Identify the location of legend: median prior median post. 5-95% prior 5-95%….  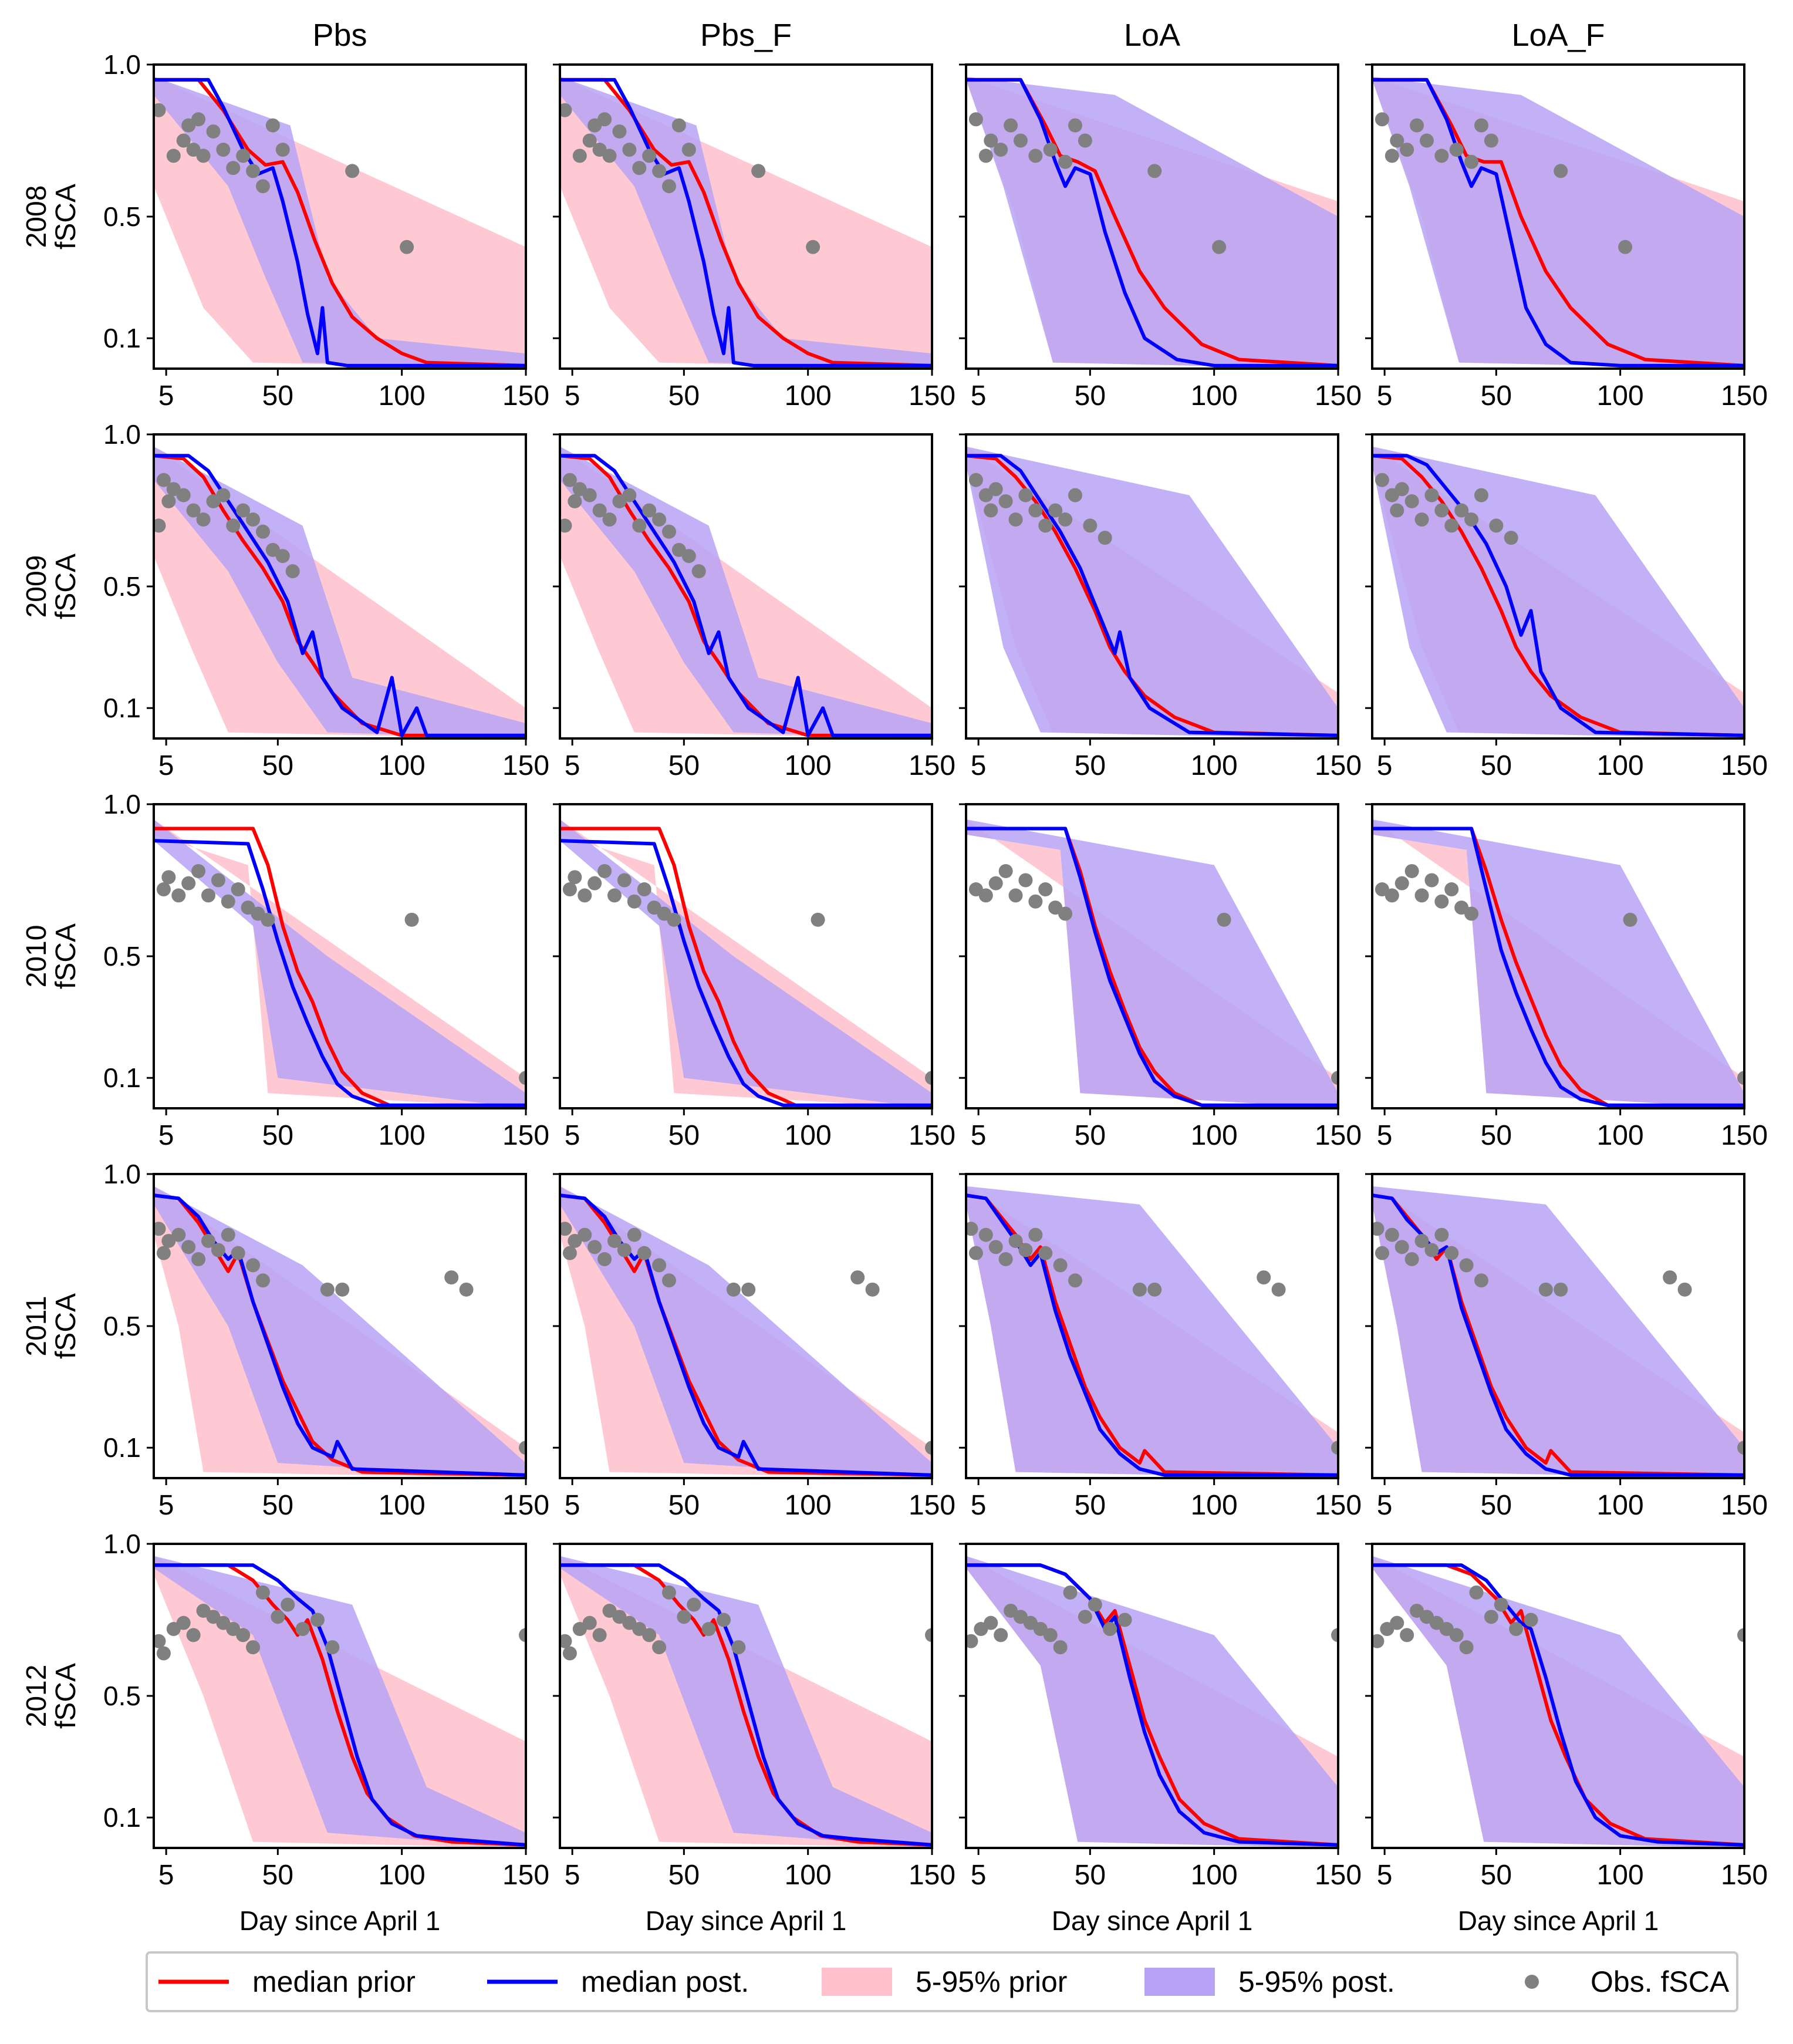
(942, 1981).